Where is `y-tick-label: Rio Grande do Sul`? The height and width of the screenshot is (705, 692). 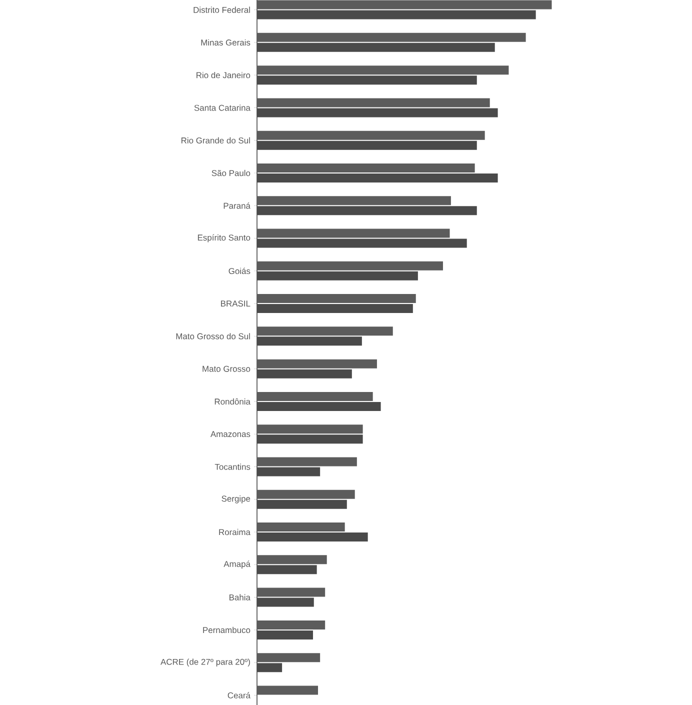
y-tick-label: Rio Grande do Sul is located at coordinates (216, 140).